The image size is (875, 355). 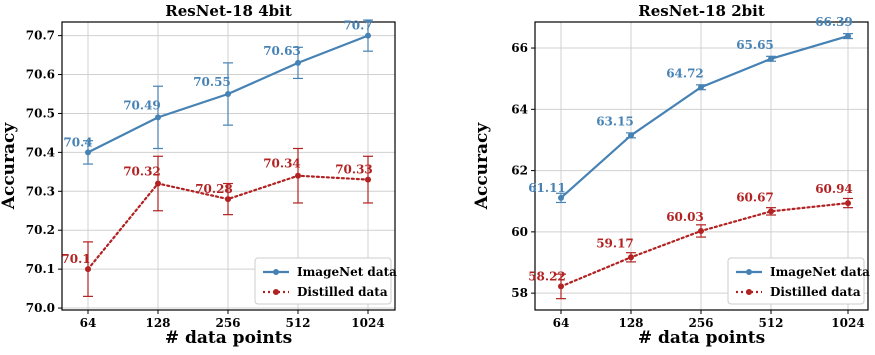 What do you see at coordinates (40, 230) in the screenshot?
I see `y-tick-label: 70.2` at bounding box center [40, 230].